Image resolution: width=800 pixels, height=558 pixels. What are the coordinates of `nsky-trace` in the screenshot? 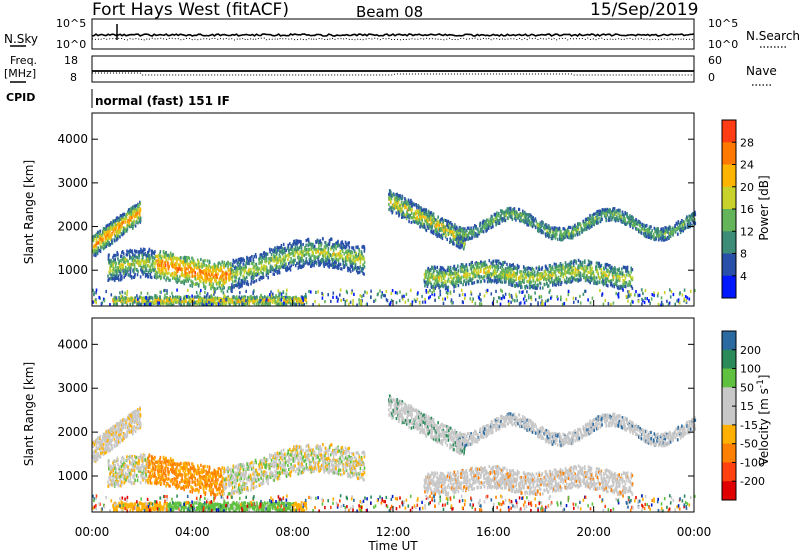 It's located at (393, 35).